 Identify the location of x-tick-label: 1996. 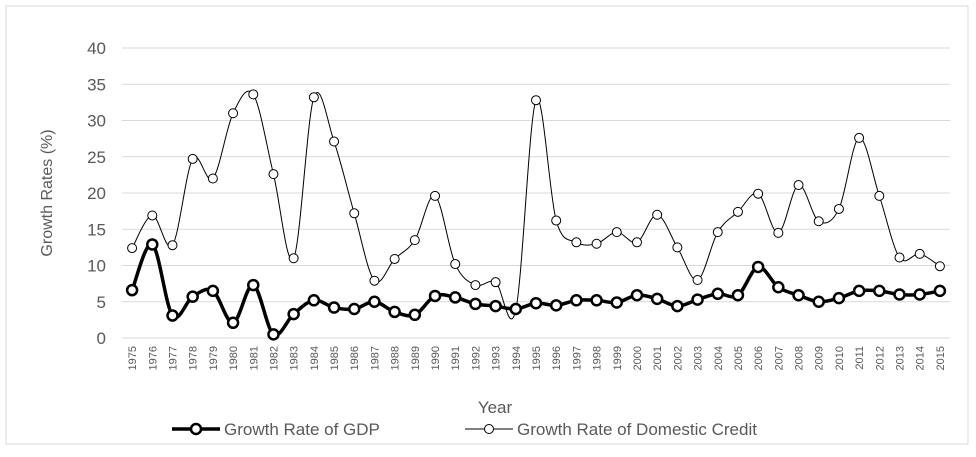
(557, 358).